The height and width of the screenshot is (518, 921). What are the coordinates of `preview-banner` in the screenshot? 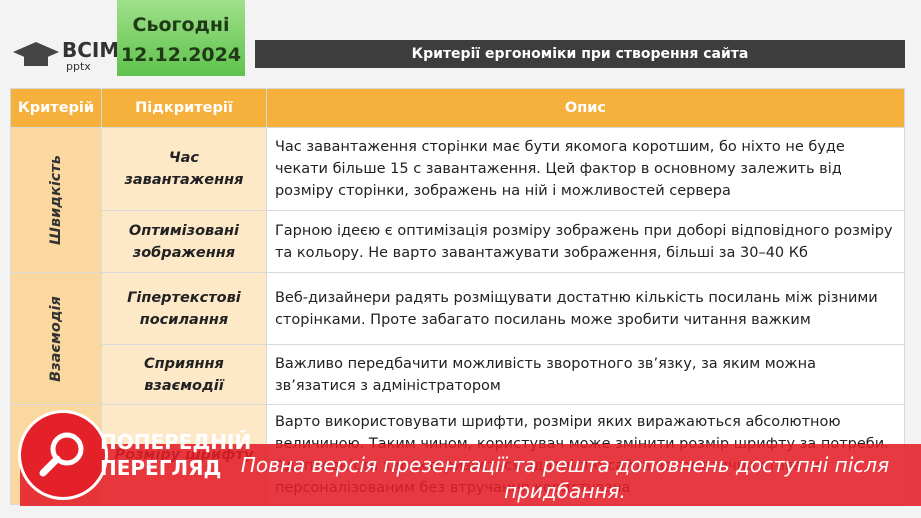 It's located at (470, 475).